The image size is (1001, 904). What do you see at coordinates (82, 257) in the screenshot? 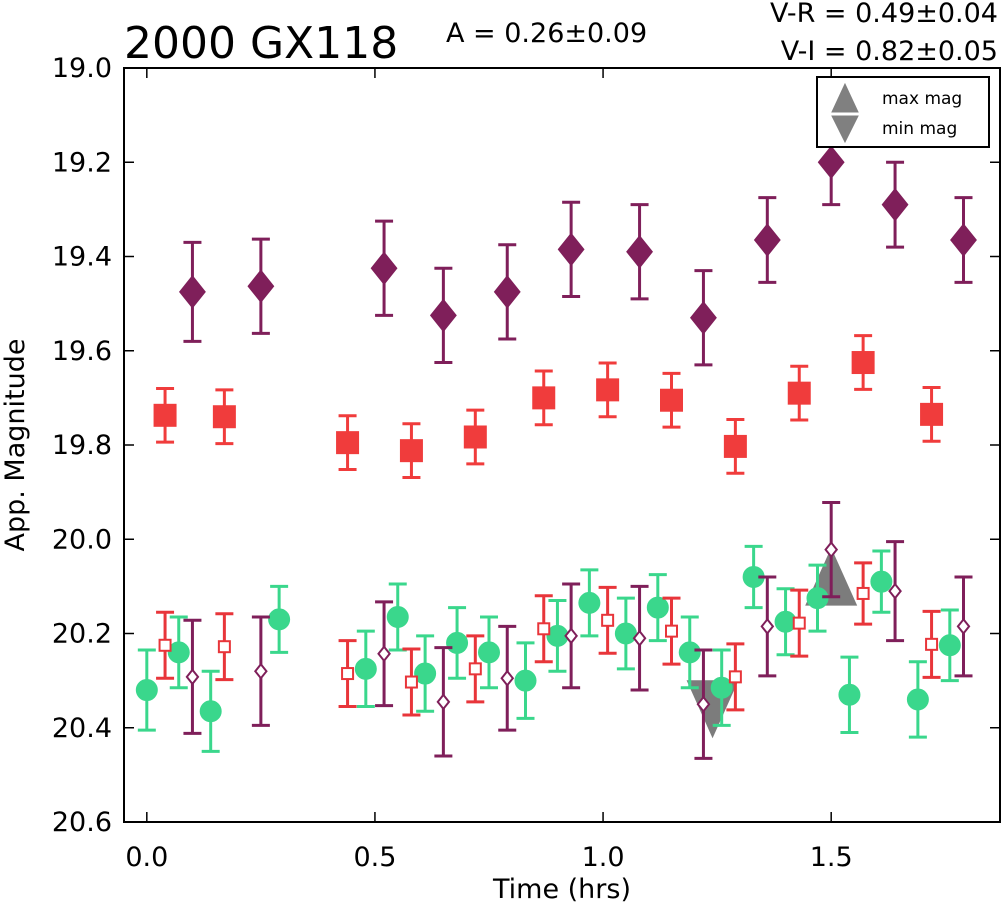
I see `y-tick-label: 19.4` at bounding box center [82, 257].